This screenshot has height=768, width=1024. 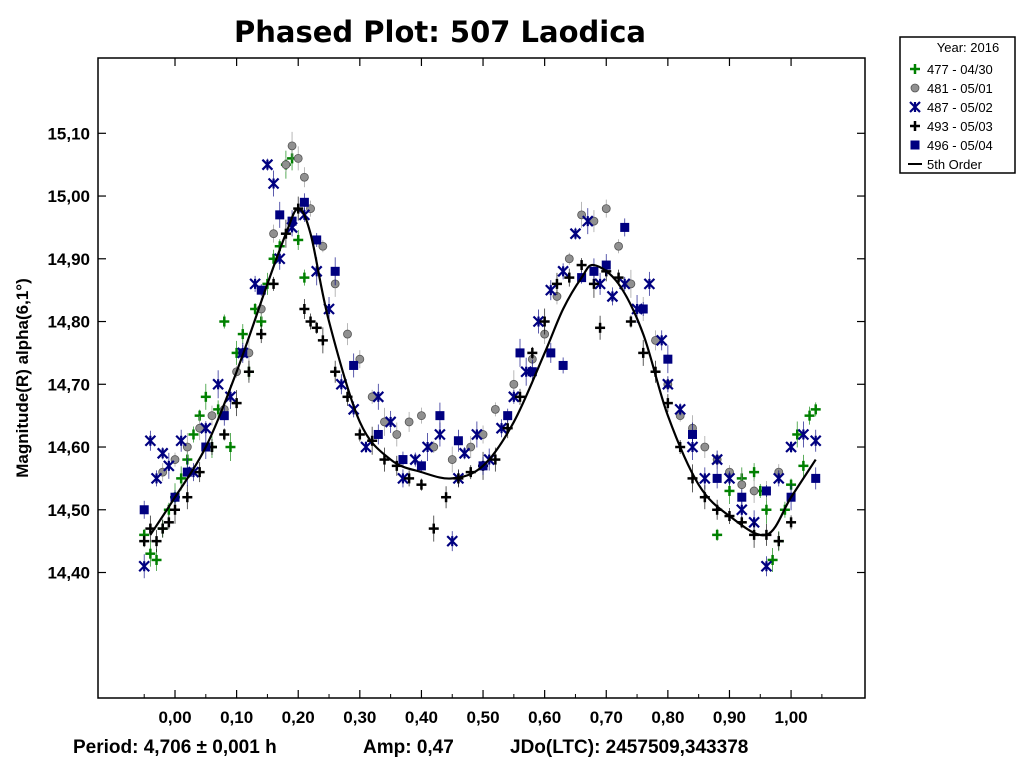 I want to click on y-axis-label: Magnitude(R) alpha(6,1°), so click(x=22, y=377).